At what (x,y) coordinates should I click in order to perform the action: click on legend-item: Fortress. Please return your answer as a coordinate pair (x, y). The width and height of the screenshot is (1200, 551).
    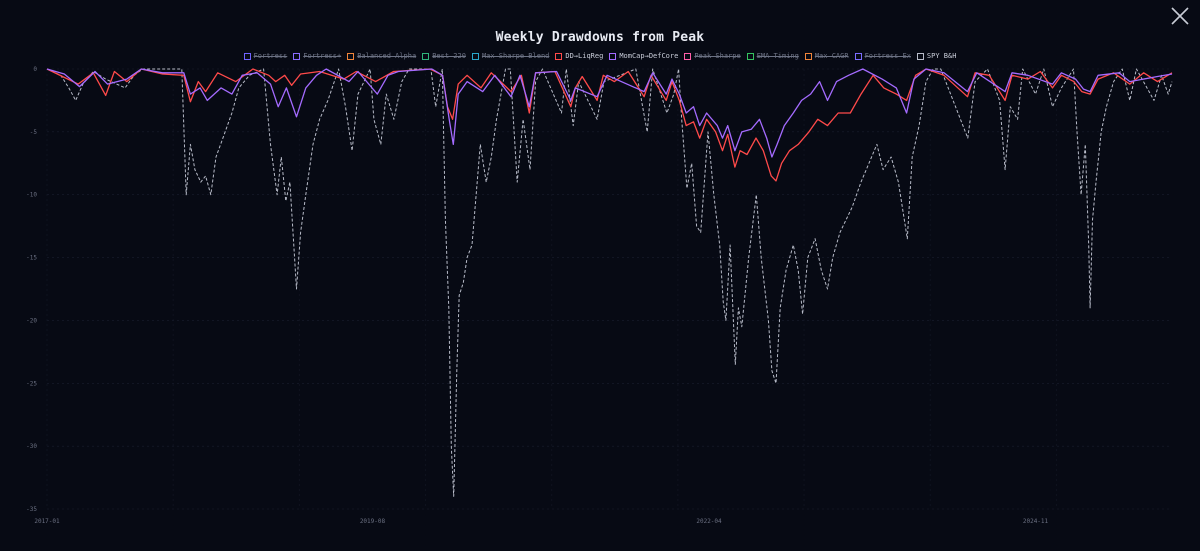
    Looking at the image, I should click on (265, 56).